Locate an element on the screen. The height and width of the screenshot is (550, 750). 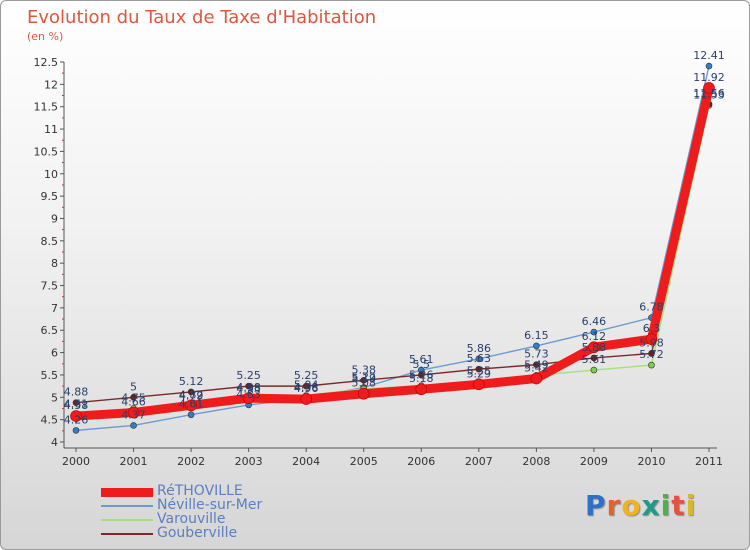
data-label: 5.88 is located at coordinates (594, 347).